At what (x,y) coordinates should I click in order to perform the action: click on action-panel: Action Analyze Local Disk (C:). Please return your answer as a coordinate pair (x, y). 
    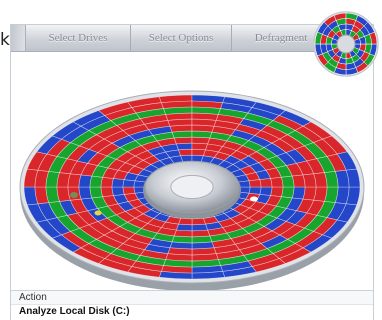
    Looking at the image, I should click on (192, 305).